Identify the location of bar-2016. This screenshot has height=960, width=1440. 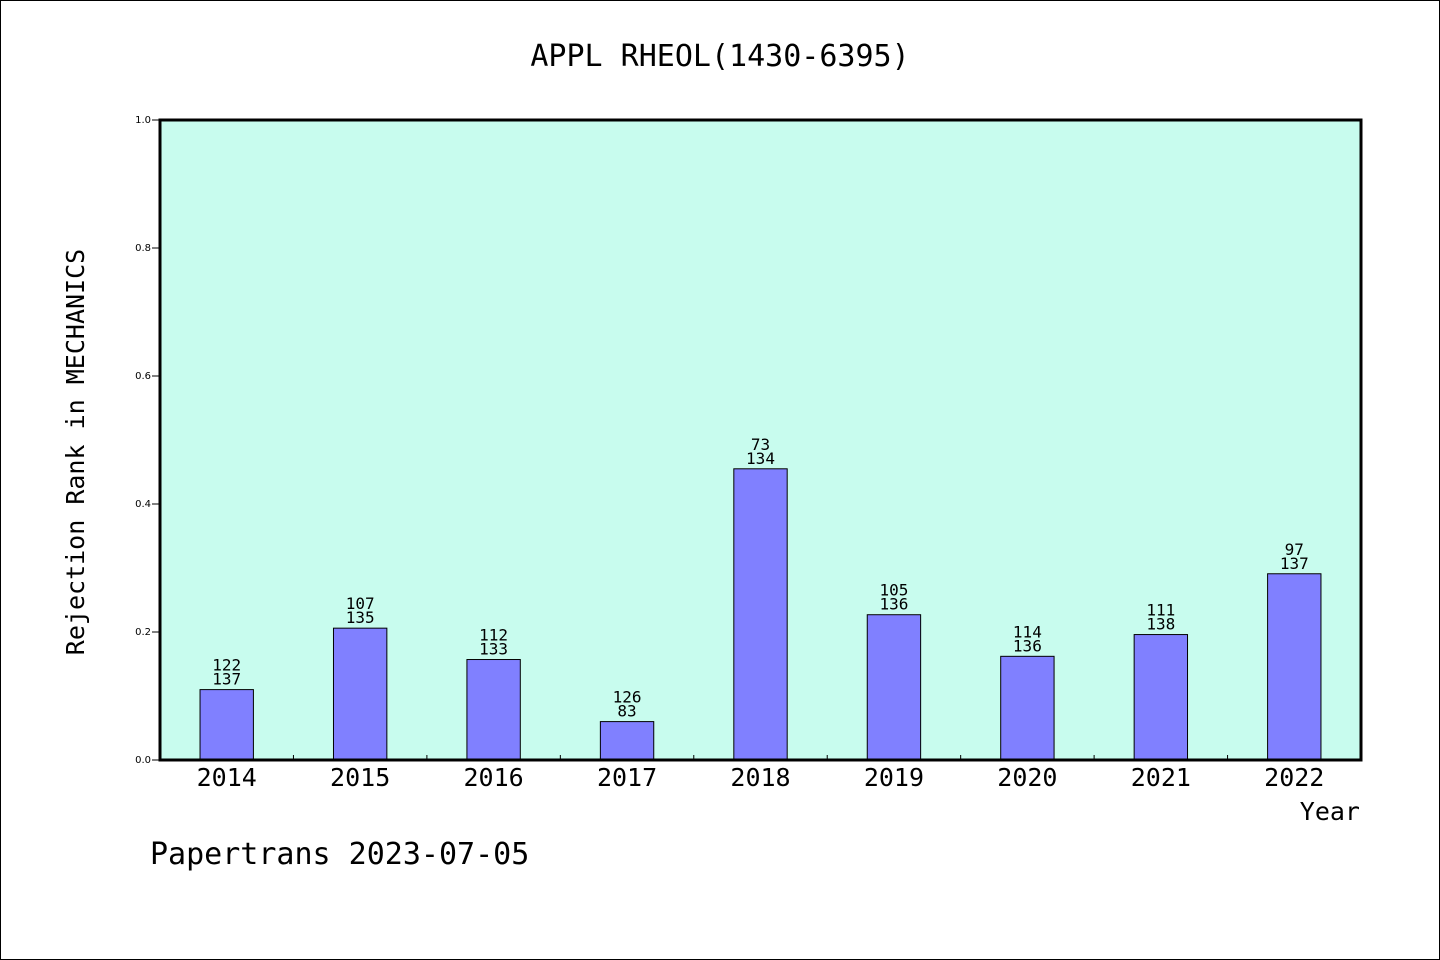
(493, 710).